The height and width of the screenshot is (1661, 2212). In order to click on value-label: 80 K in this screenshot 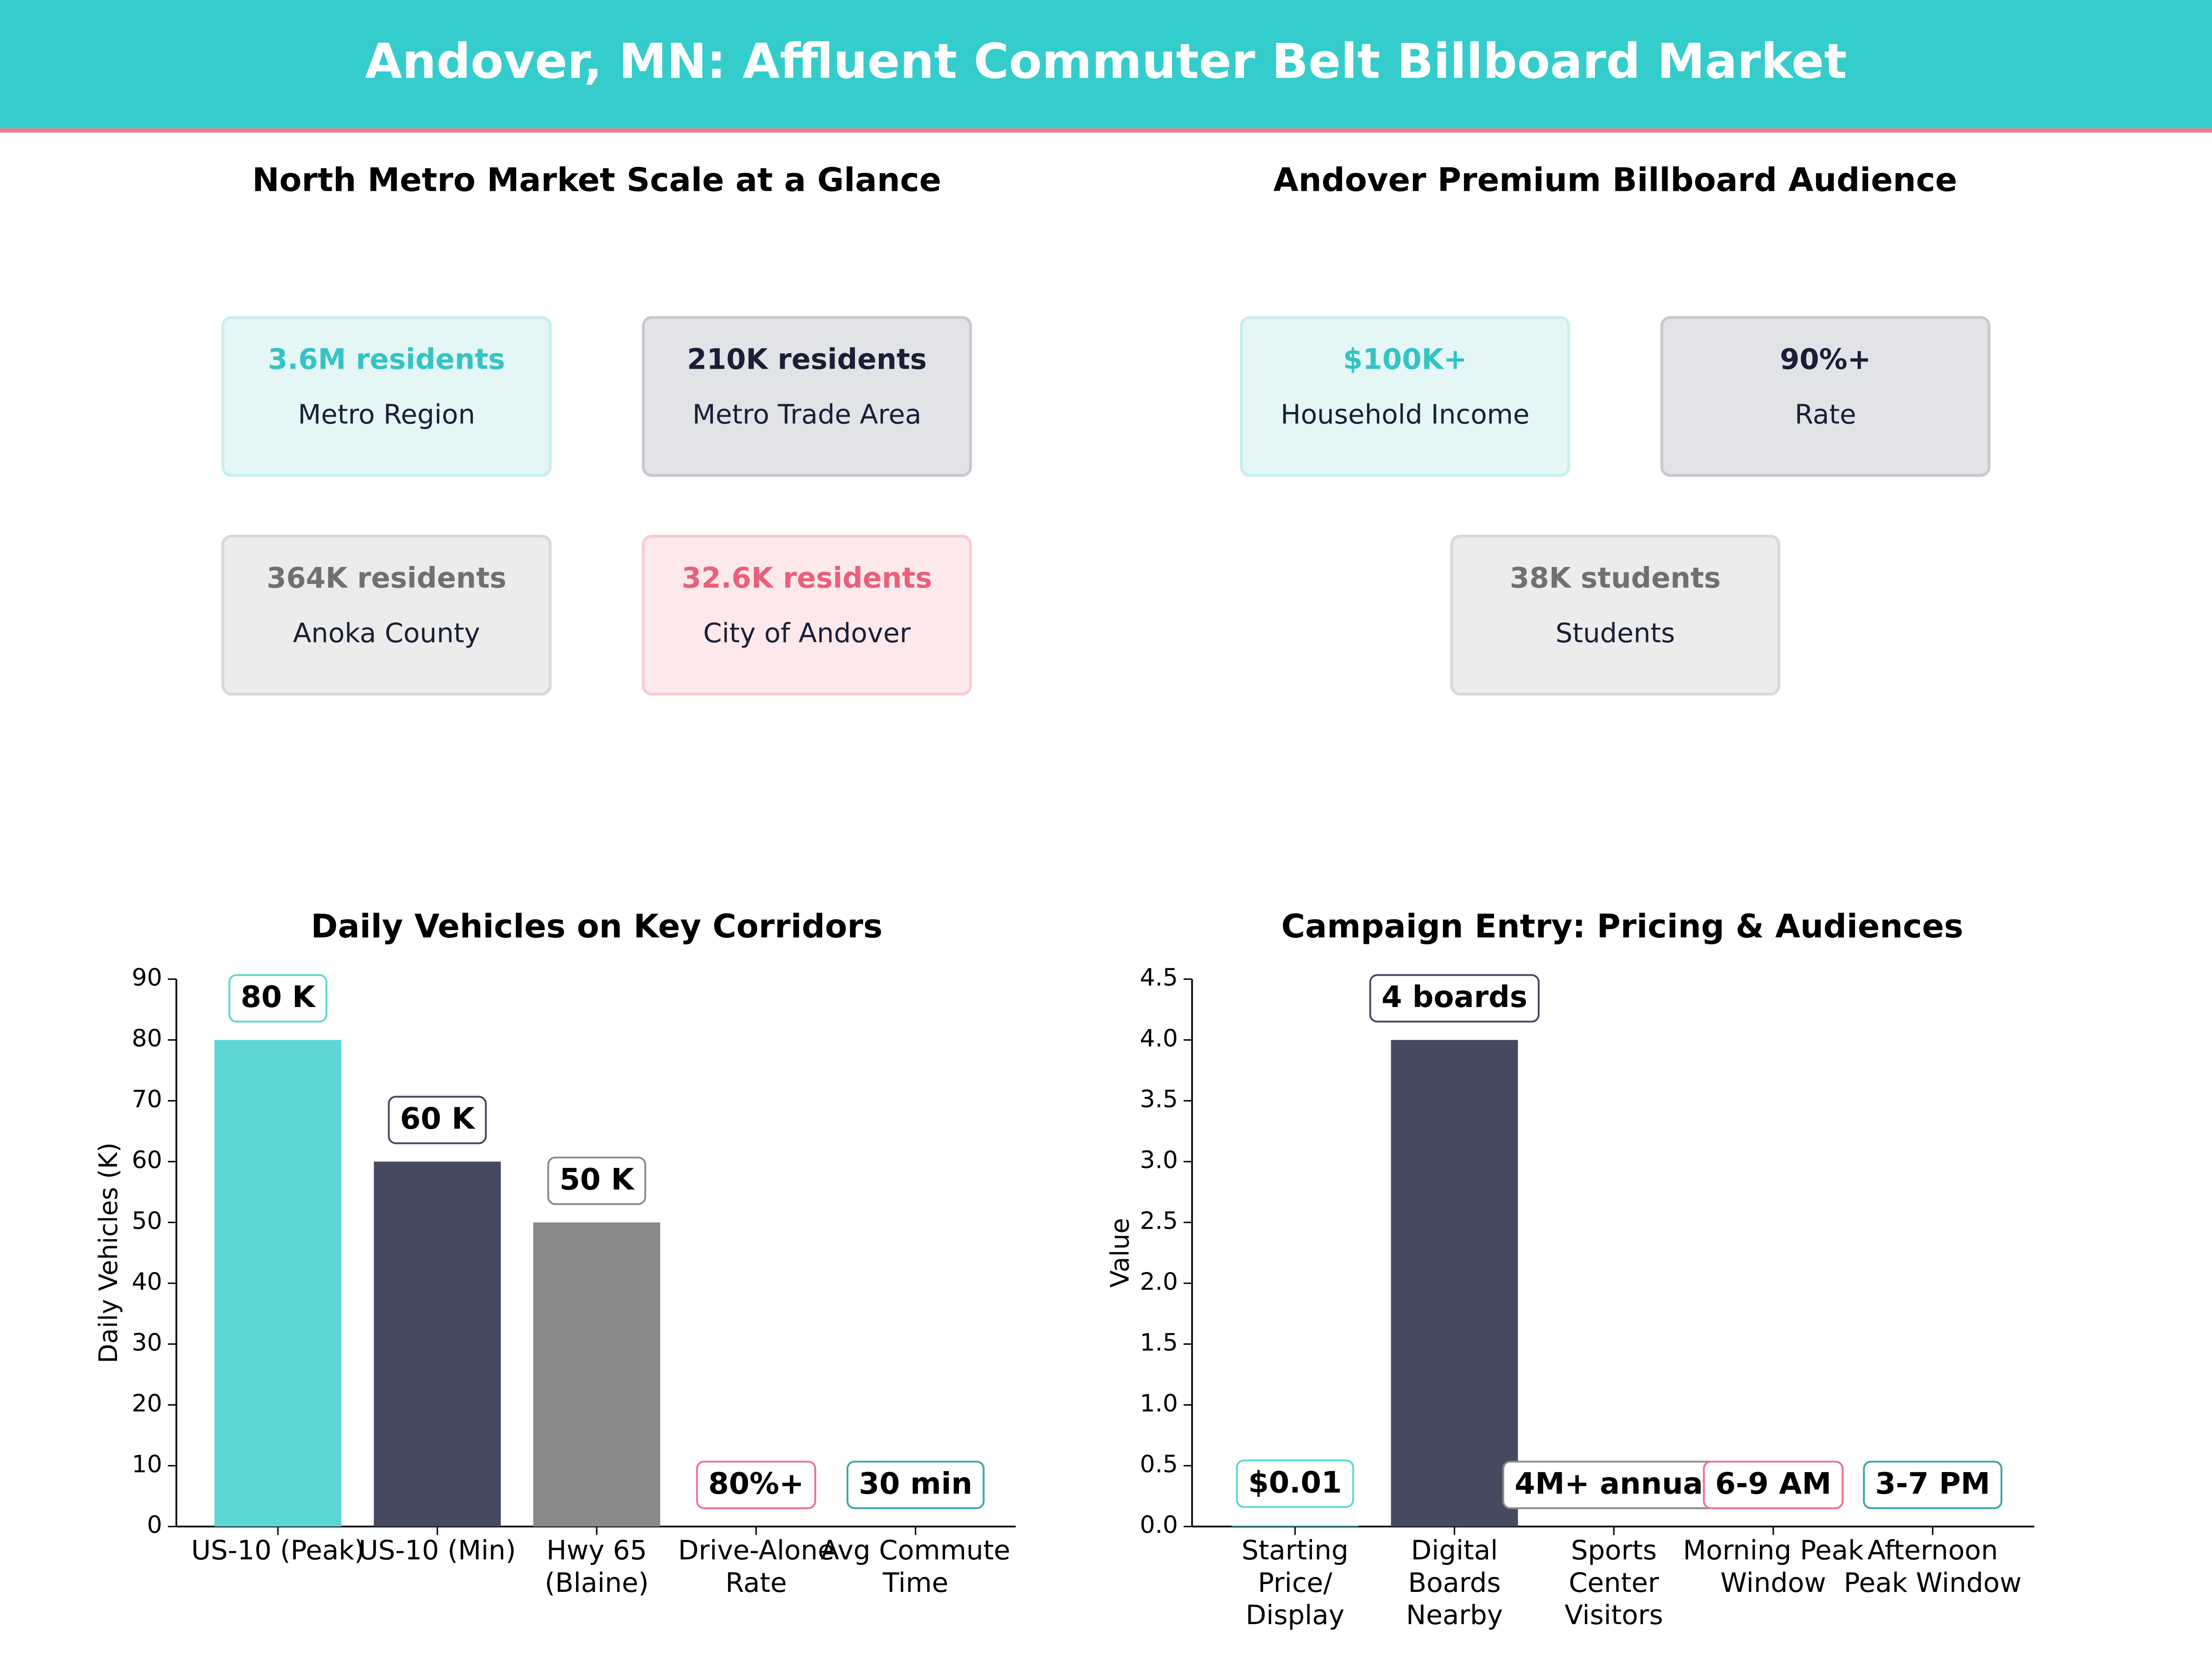, I will do `click(278, 997)`.